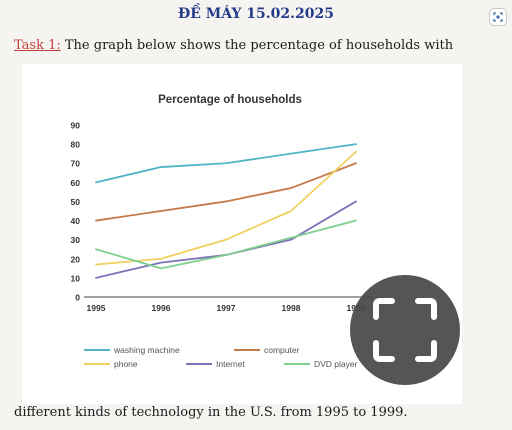 This screenshot has height=430, width=512. What do you see at coordinates (77, 298) in the screenshot?
I see `y-tick-label: 0` at bounding box center [77, 298].